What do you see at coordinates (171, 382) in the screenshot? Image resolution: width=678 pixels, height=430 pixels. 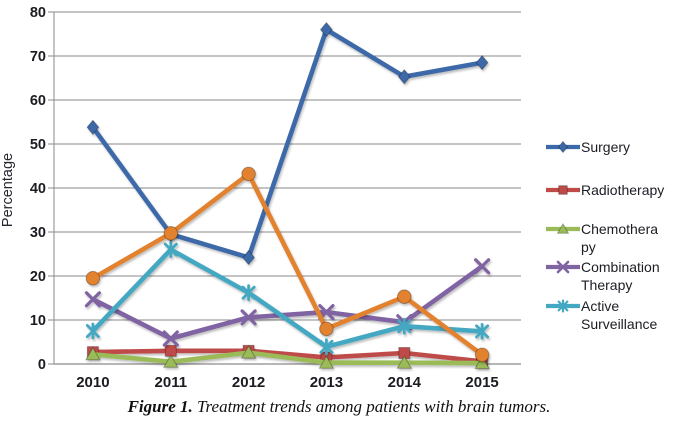 I see `x-axis-label: 2011` at bounding box center [171, 382].